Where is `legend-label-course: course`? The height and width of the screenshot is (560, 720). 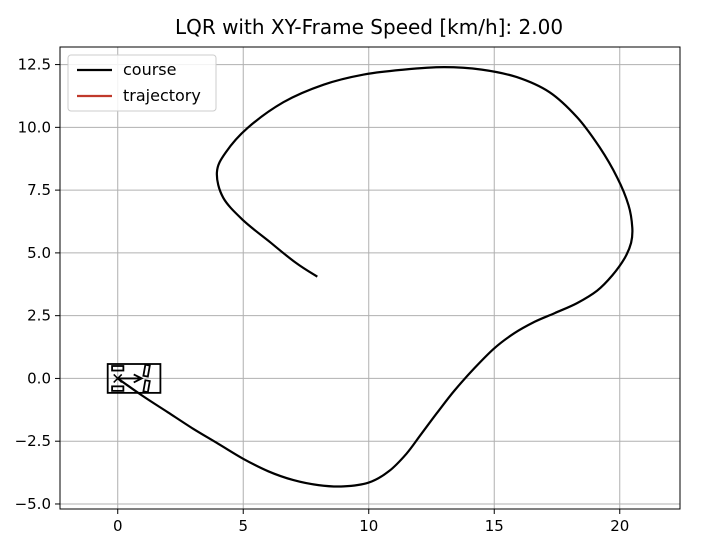
legend-label-course: course is located at coordinates (149, 69).